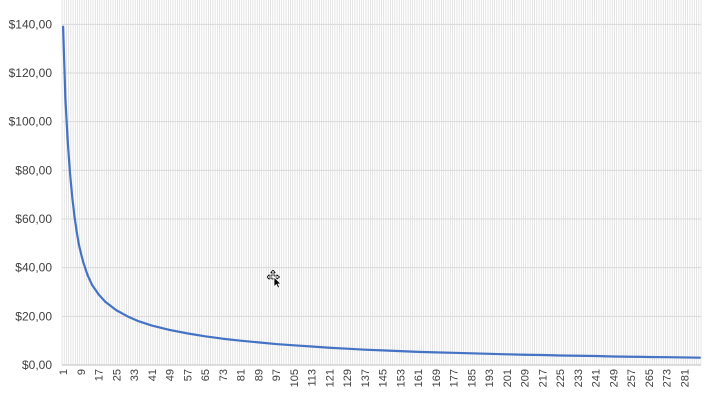 Image resolution: width=709 pixels, height=405 pixels. I want to click on x-tick-label: 65, so click(206, 375).